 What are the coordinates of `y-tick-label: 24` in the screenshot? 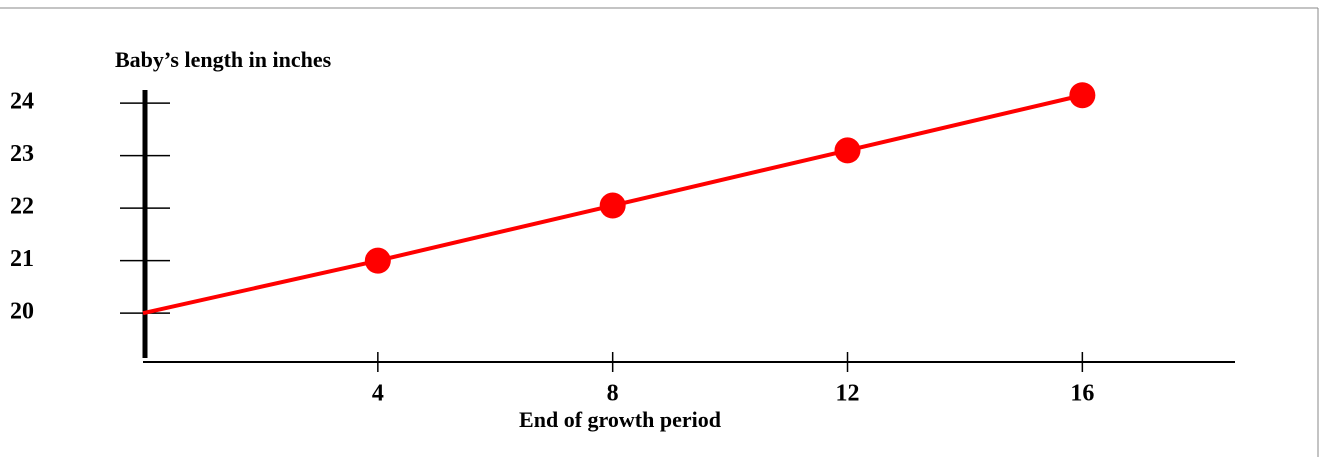 It's located at (22, 102).